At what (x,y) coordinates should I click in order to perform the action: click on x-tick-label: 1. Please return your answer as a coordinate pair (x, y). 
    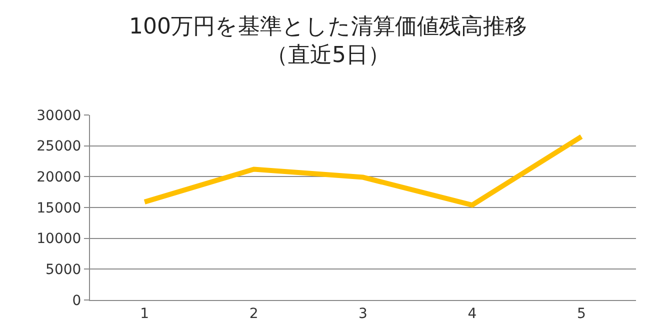
    Looking at the image, I should click on (145, 314).